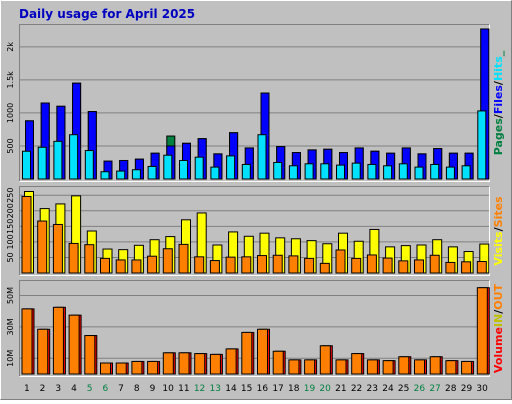 This screenshot has width=512, height=404. Describe the element at coordinates (420, 389) in the screenshot. I see `day-label: 26` at that location.